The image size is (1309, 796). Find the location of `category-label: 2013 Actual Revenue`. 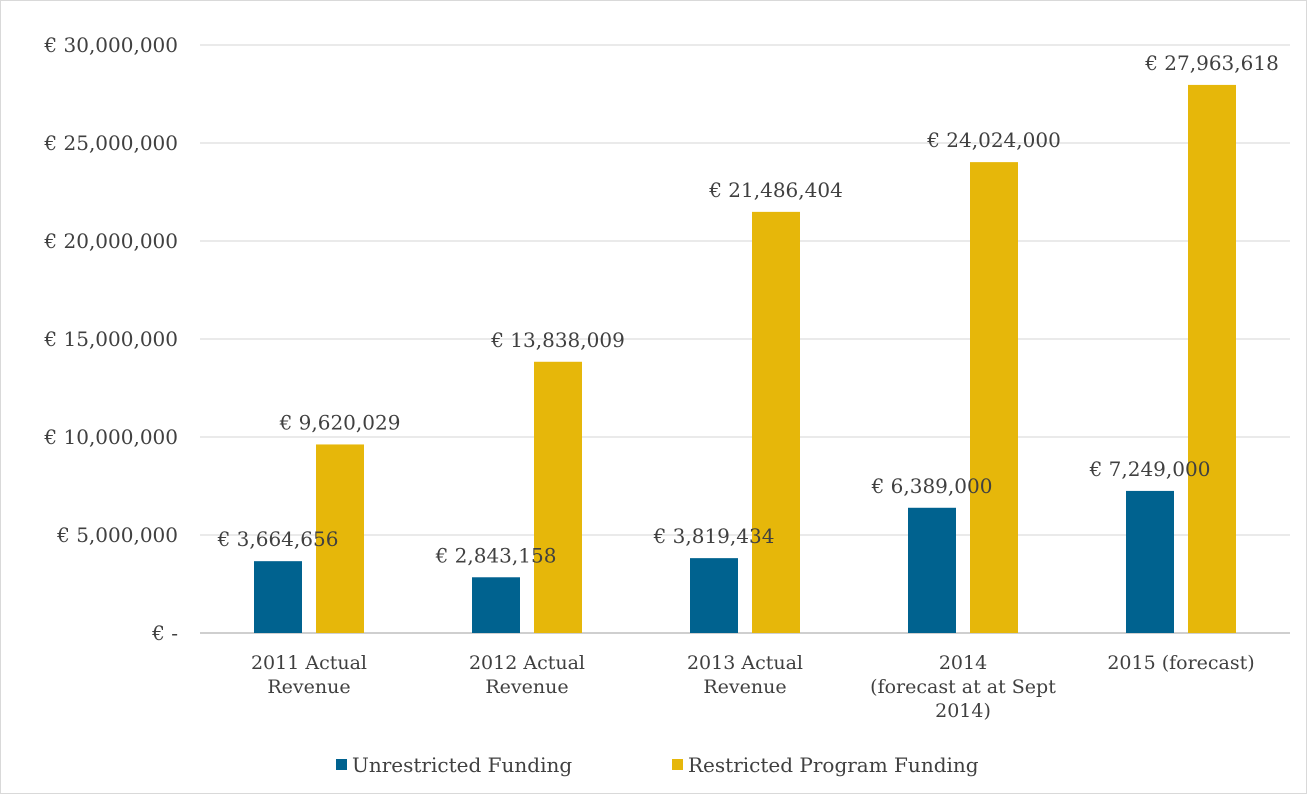

category-label: 2013 Actual Revenue is located at coordinates (745, 675).